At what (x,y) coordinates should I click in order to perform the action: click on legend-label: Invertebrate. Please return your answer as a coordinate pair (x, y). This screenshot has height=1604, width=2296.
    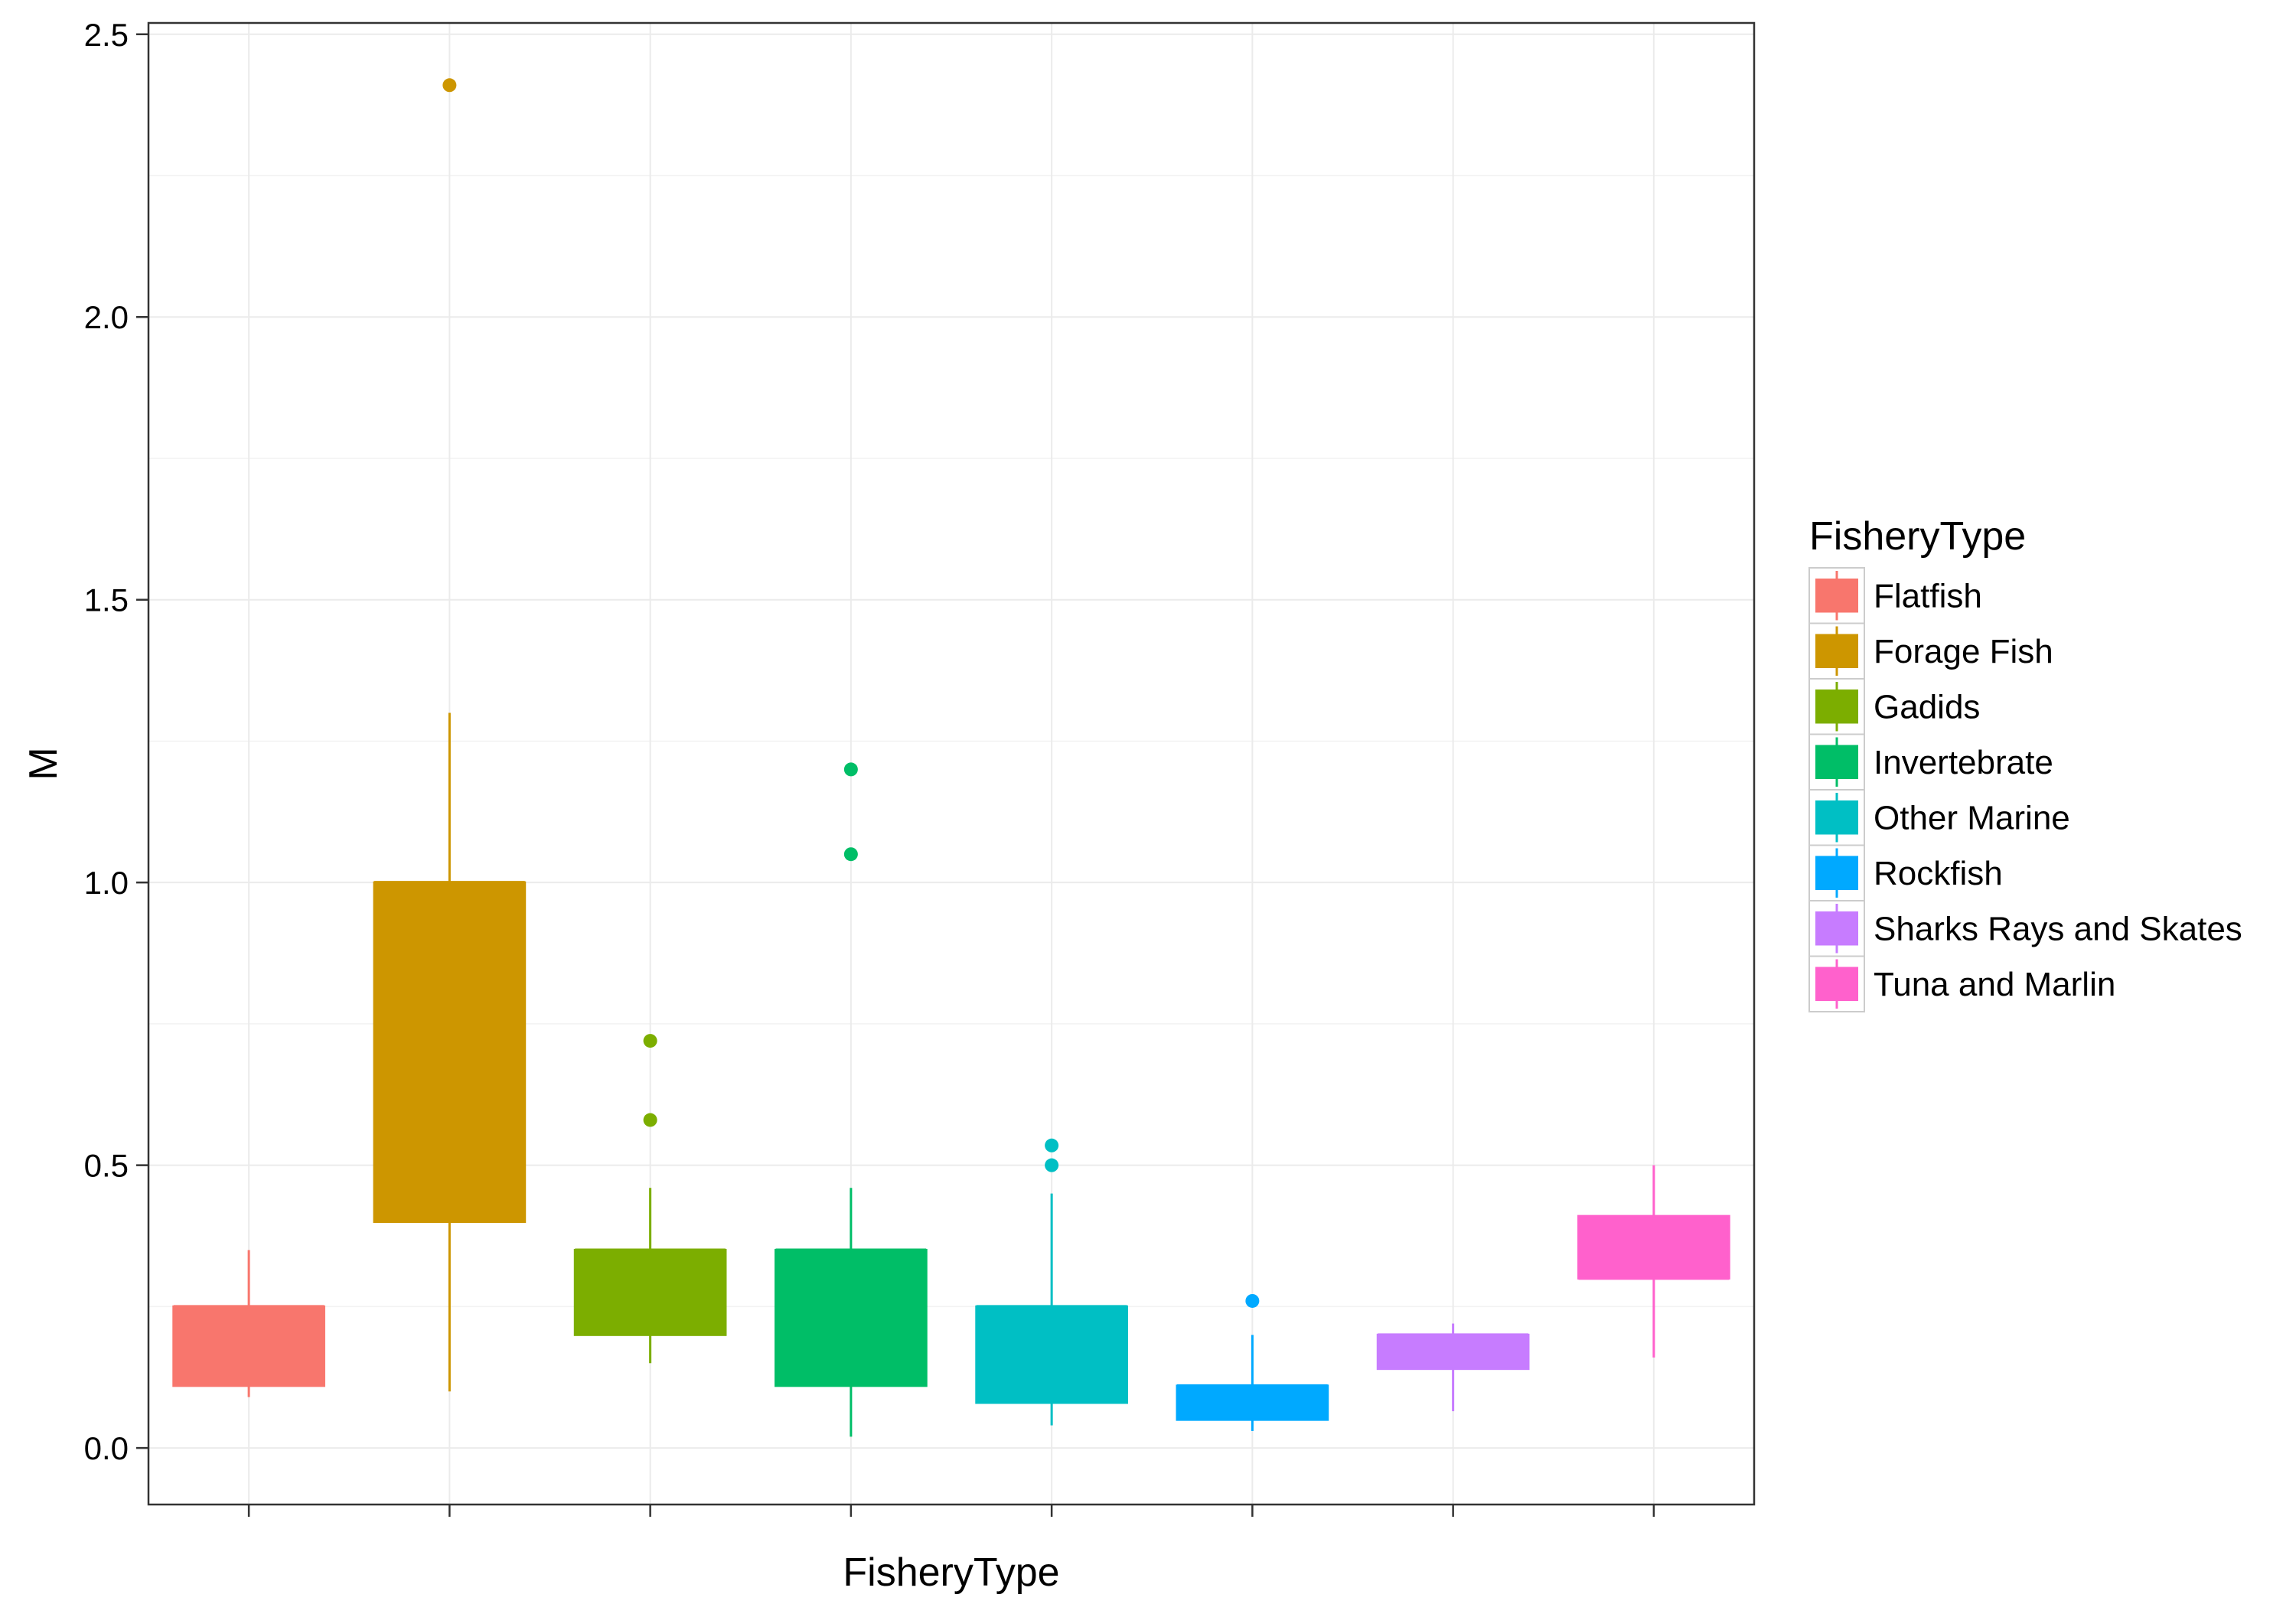
    Looking at the image, I should click on (1963, 763).